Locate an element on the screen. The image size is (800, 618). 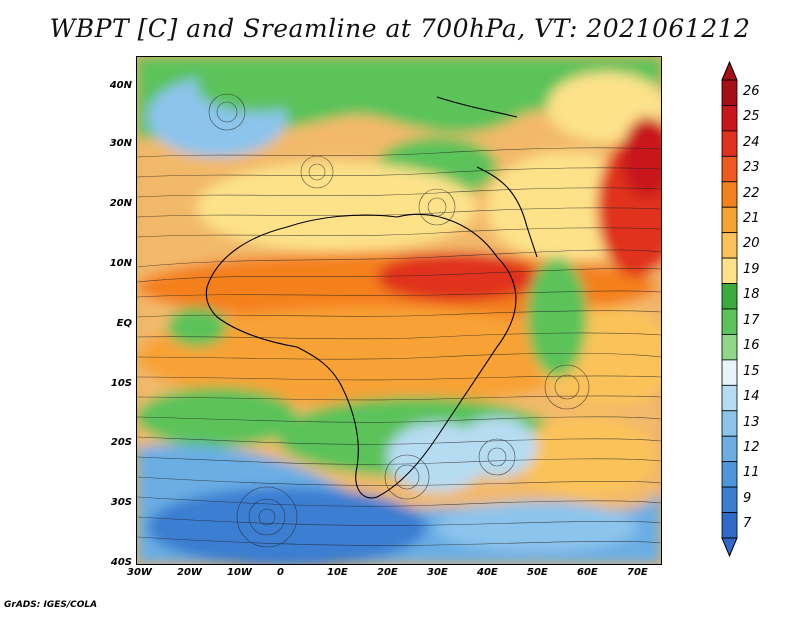
lat-tick-label: EQ is located at coordinates (124, 323).